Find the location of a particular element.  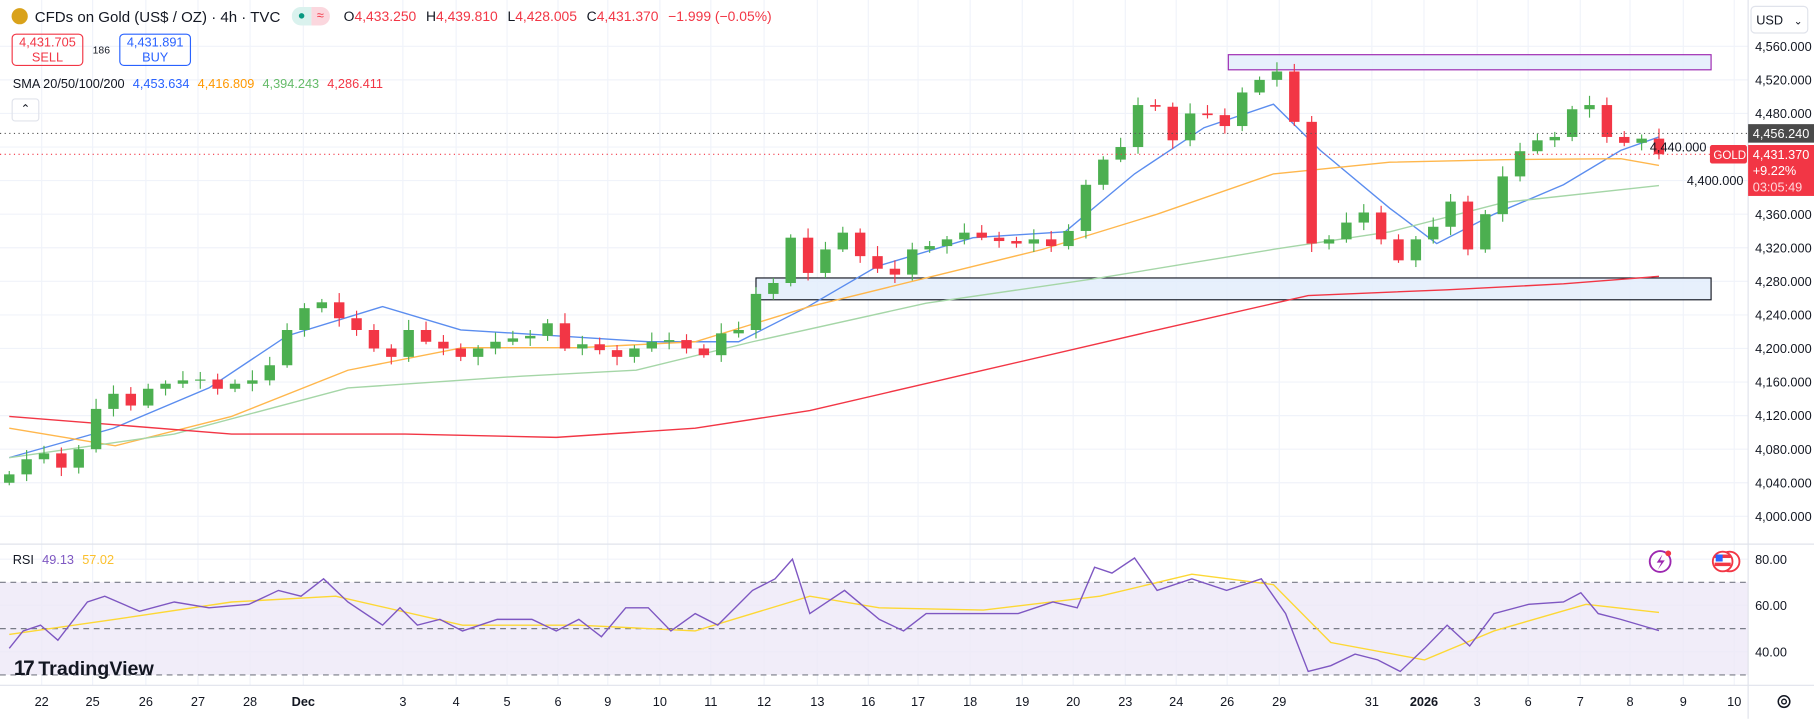

rsi-line is located at coordinates (834, 615).